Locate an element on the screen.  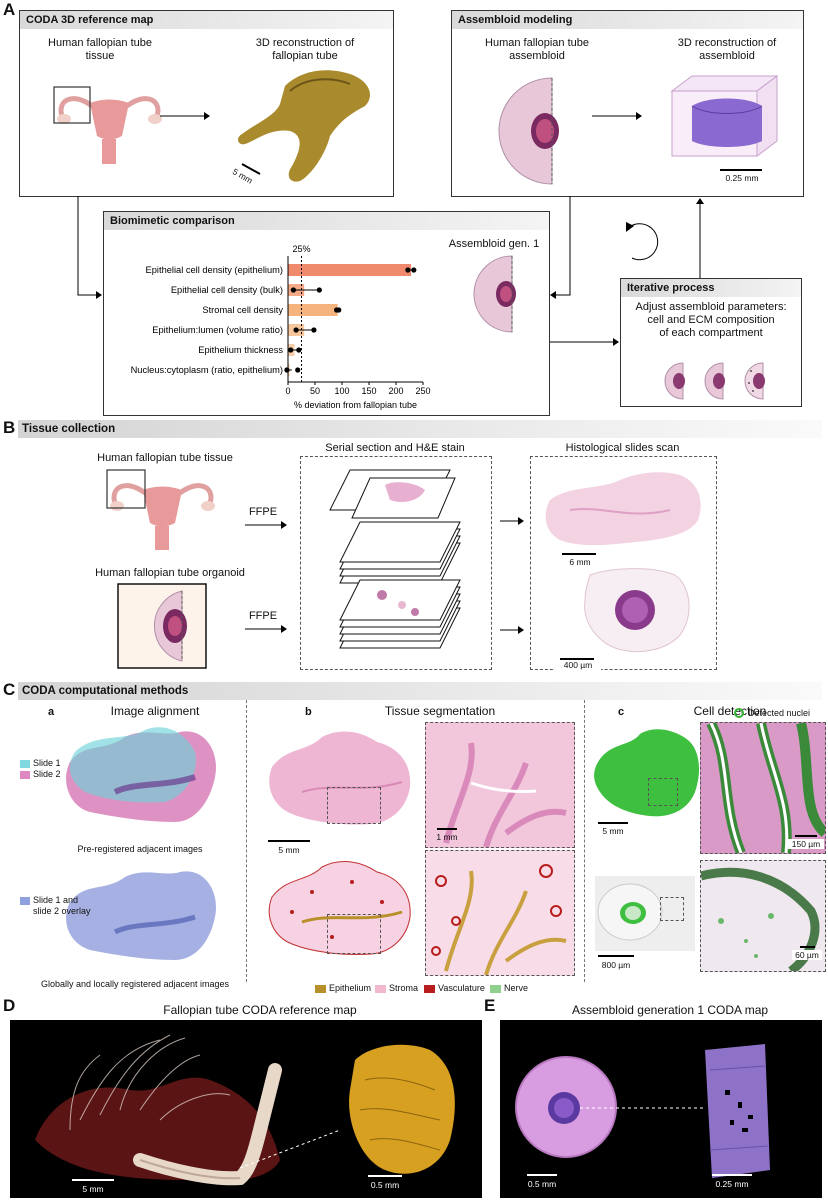
detected-nuclei-legend: Detected nuclei is located at coordinates (779, 713).